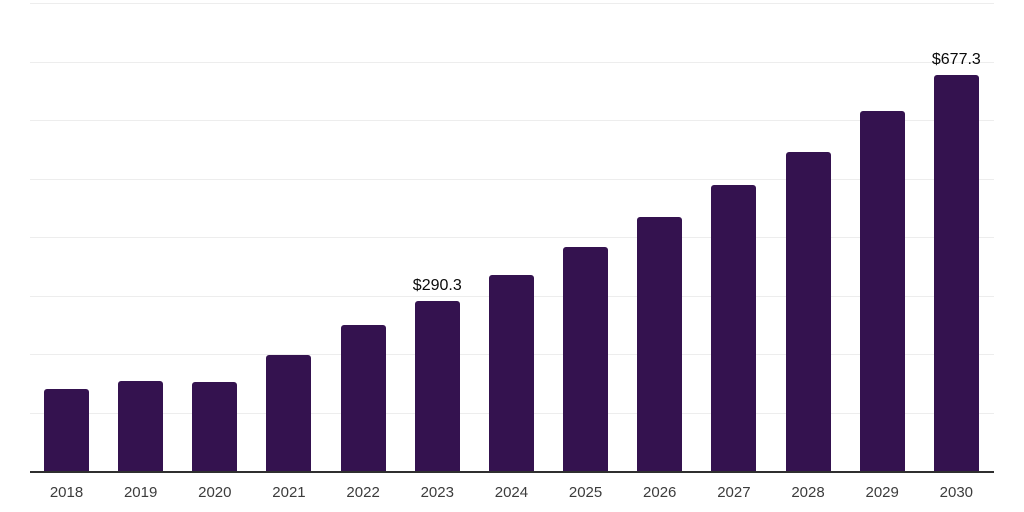 The width and height of the screenshot is (1024, 512). I want to click on bar-2030, so click(956, 272).